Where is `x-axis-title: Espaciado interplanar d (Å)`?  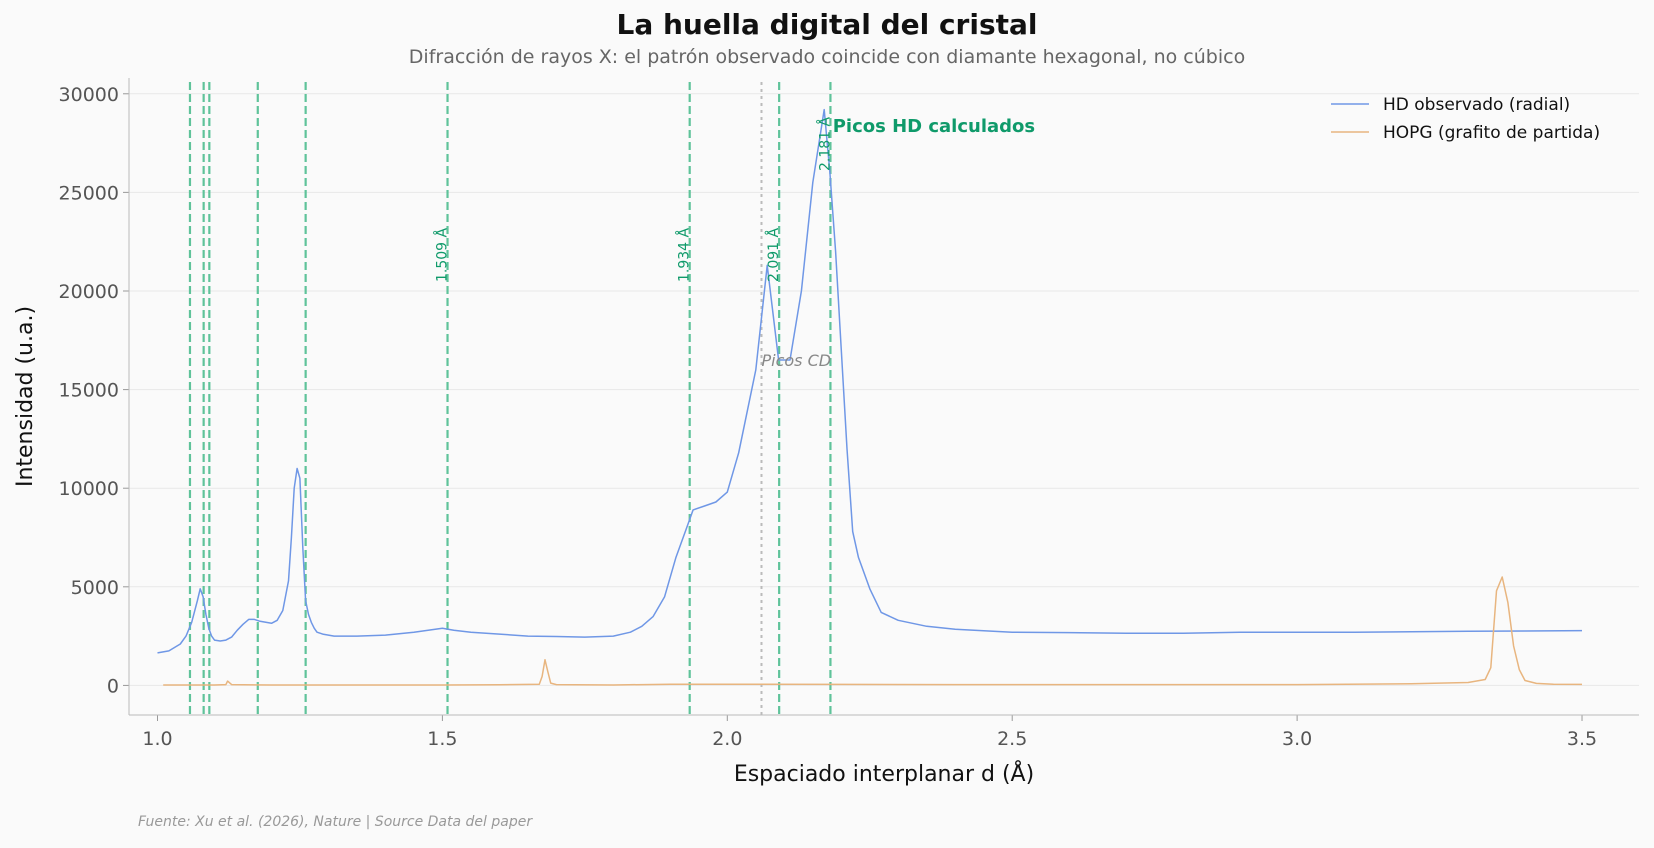 x-axis-title: Espaciado interplanar d (Å) is located at coordinates (884, 773).